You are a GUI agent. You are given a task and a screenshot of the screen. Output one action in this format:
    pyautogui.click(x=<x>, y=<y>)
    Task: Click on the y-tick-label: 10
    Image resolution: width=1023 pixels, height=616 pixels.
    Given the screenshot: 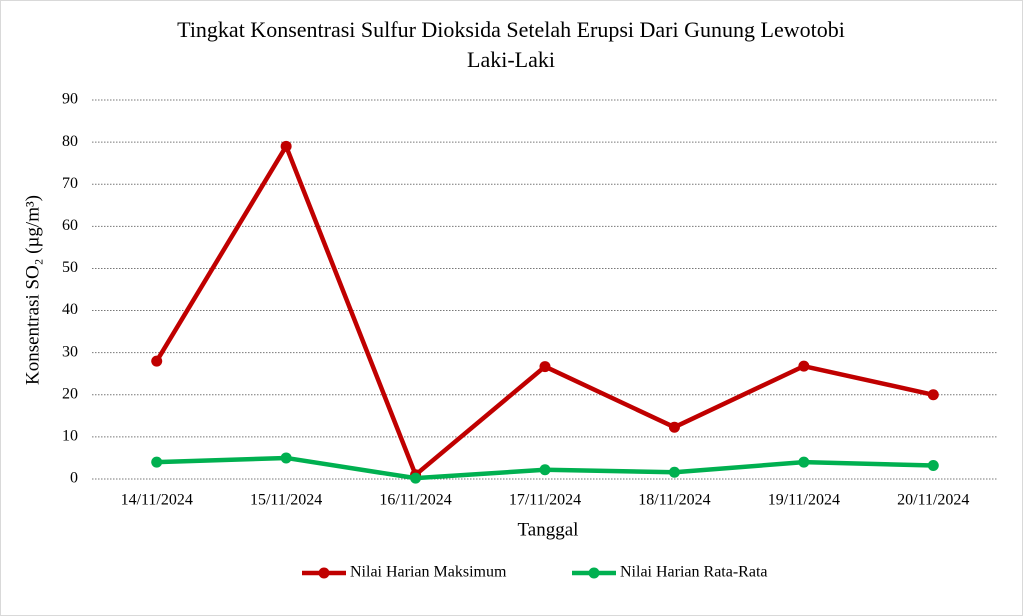 What is the action you would take?
    pyautogui.click(x=70, y=436)
    